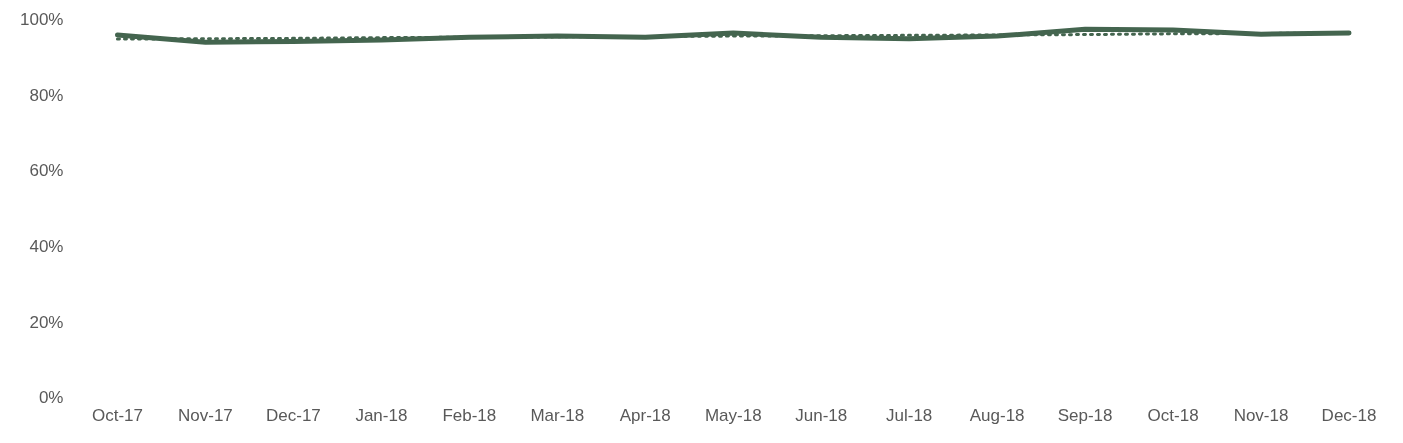 This screenshot has width=1403, height=443. Describe the element at coordinates (557, 416) in the screenshot. I see `x-tick-label: Mar-18` at that location.